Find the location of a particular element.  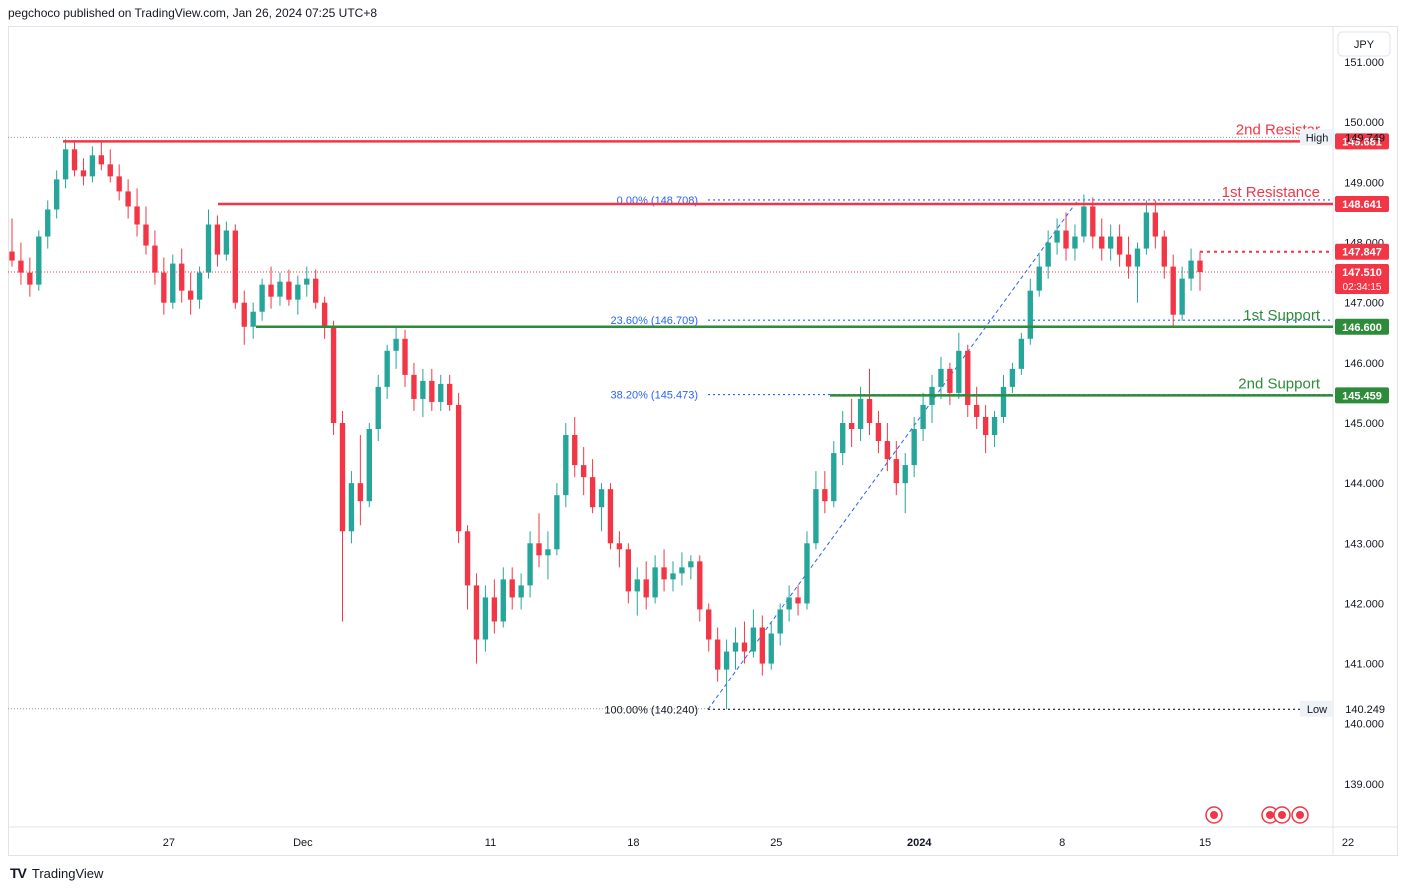

tradingview-logo: TV TradingView is located at coordinates (56, 873).